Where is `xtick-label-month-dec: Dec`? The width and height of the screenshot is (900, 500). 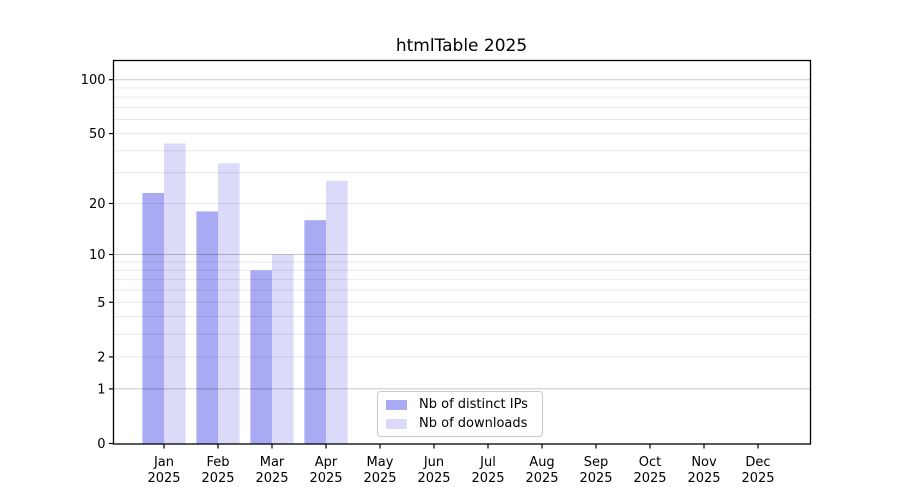 xtick-label-month-dec: Dec is located at coordinates (757, 462).